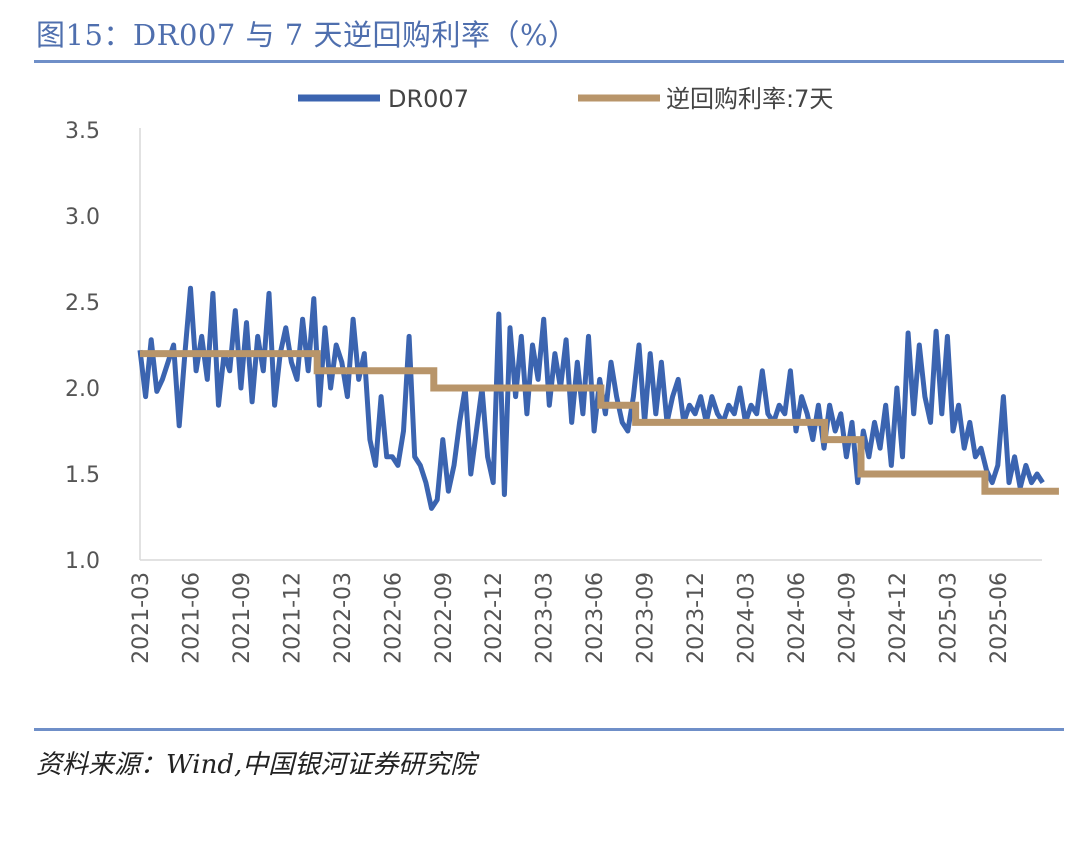 The image size is (1080, 844). Describe the element at coordinates (82, 131) in the screenshot. I see `y-tick-label: 3.5` at that location.